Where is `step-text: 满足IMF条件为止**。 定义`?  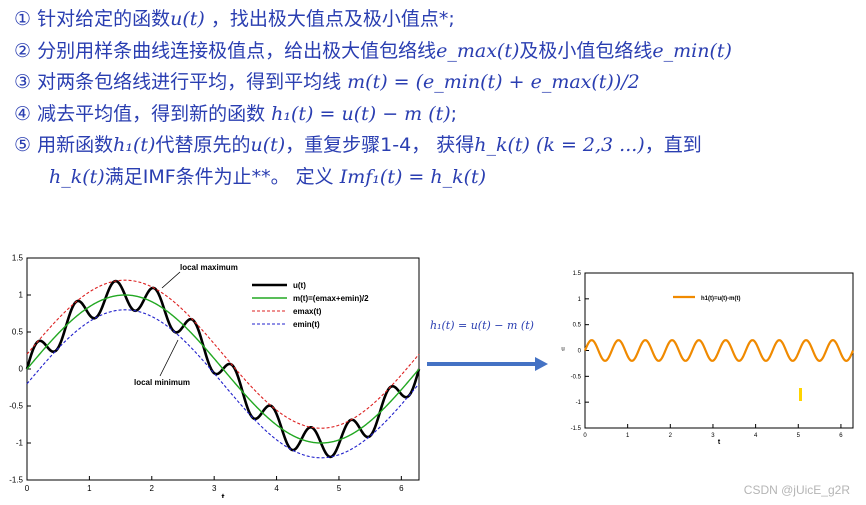
step-text: 满足IMF条件为止**。 定义 is located at coordinates (222, 176).